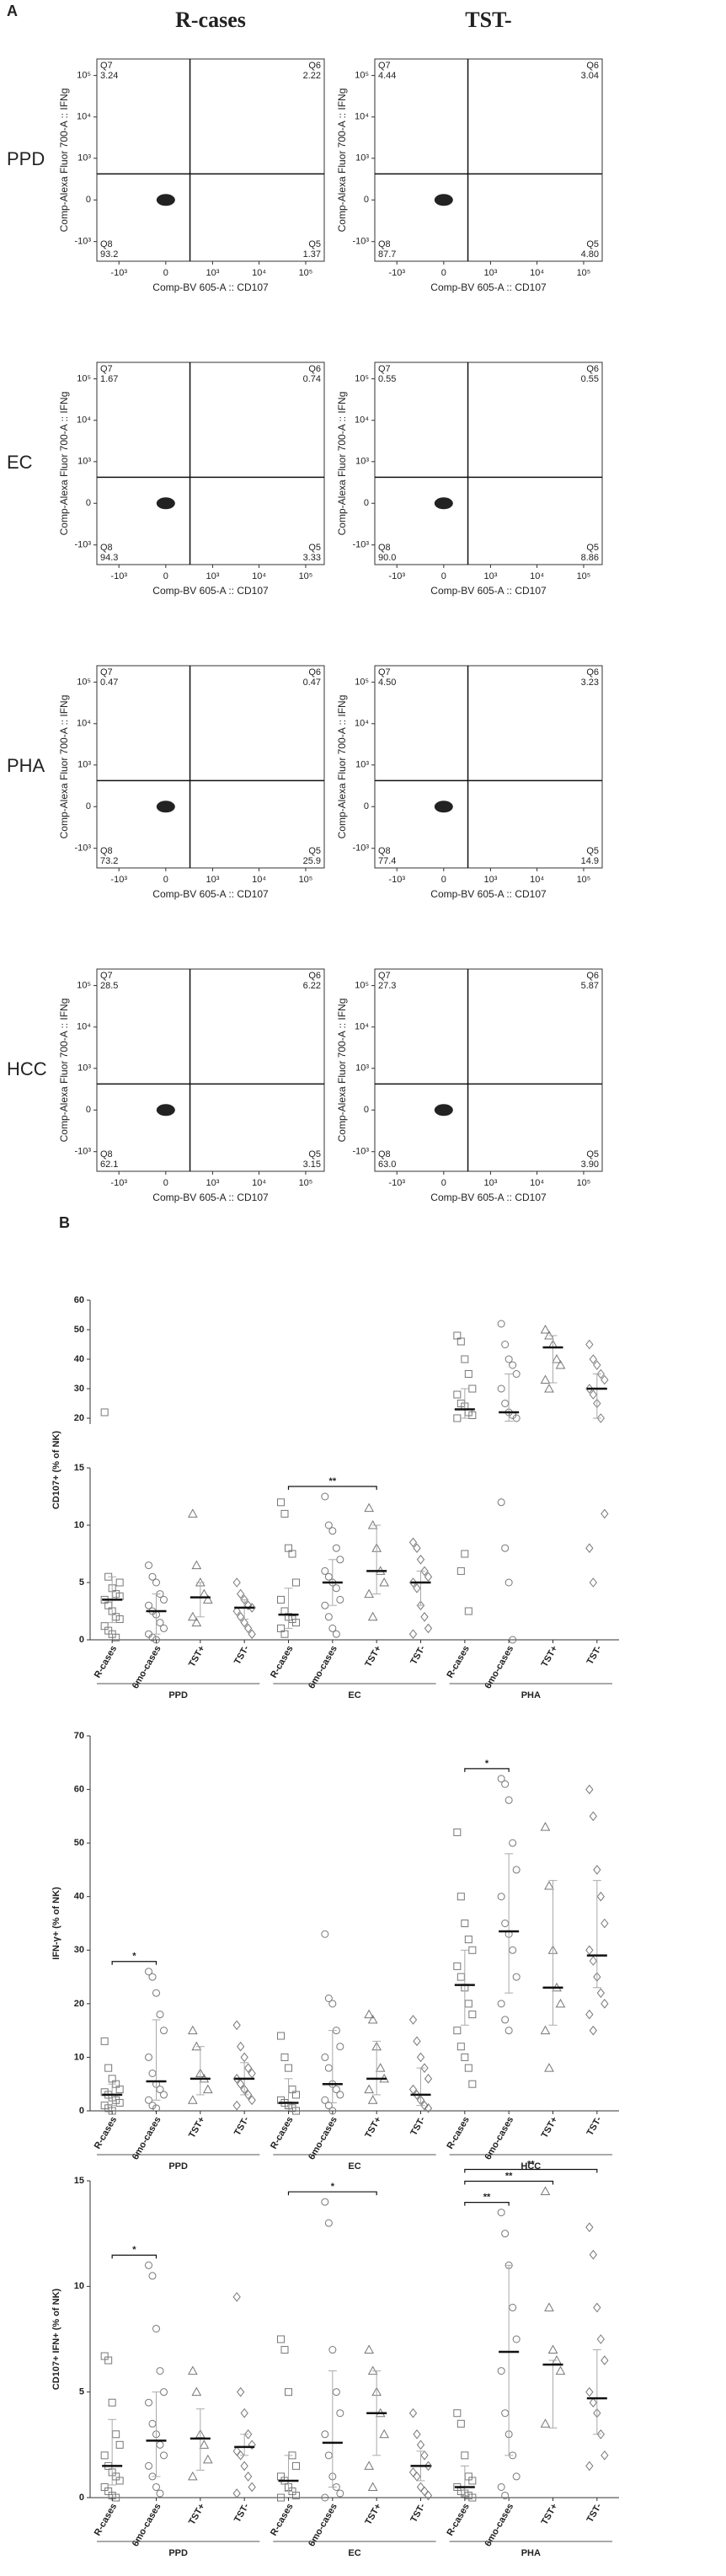  What do you see at coordinates (387, 1164) in the screenshot?
I see `quadrant-value: 63.0` at bounding box center [387, 1164].